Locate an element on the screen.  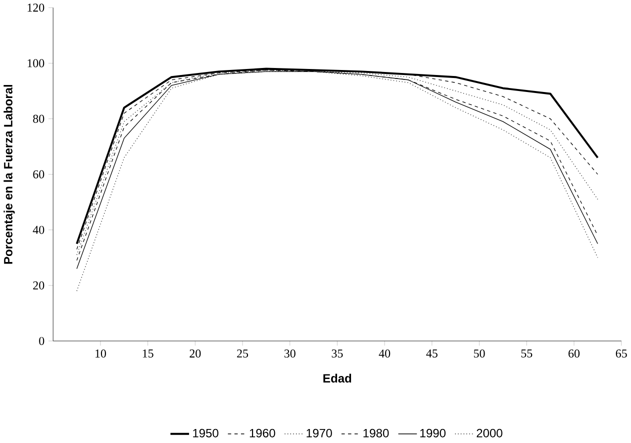
legend-label: 1980 is located at coordinates (376, 433).